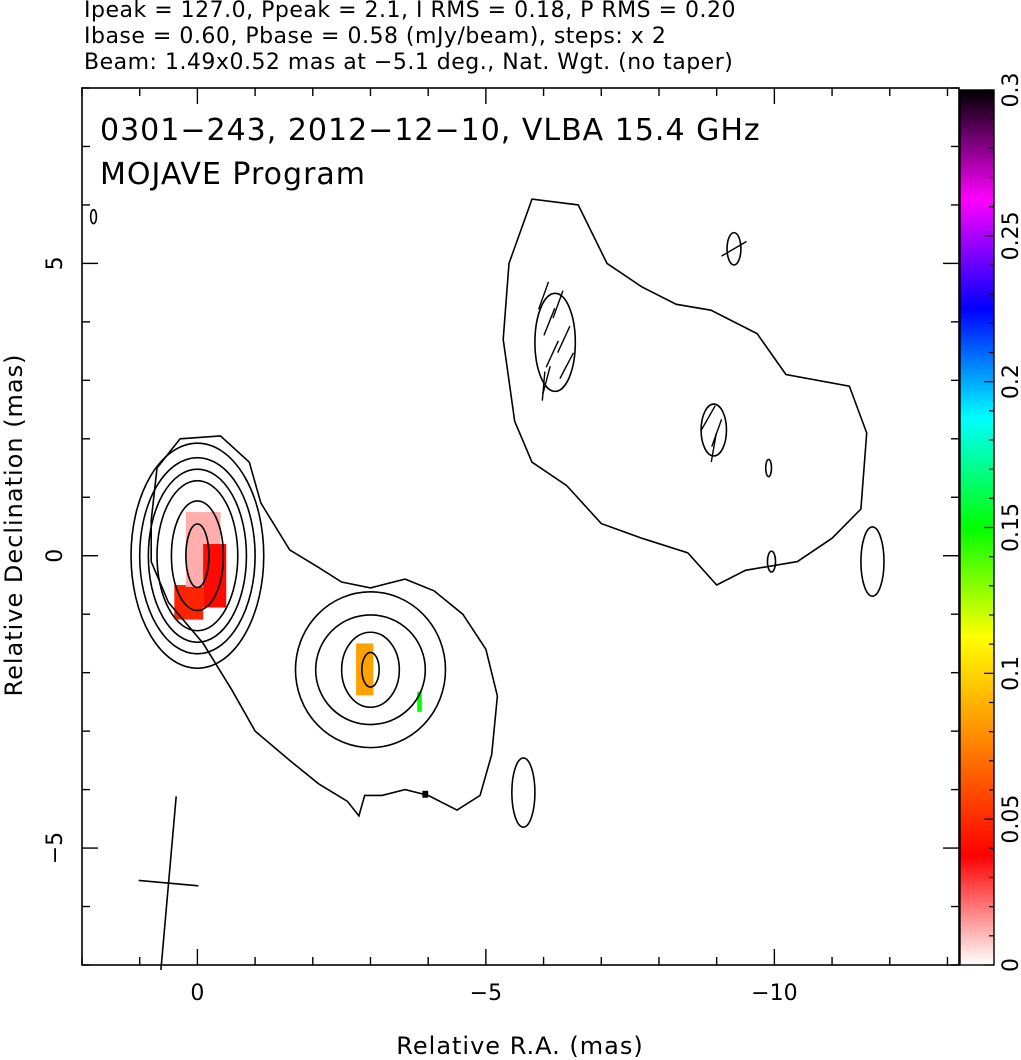  I want to click on colorbar-tick-label: 0.15, so click(1010, 527).